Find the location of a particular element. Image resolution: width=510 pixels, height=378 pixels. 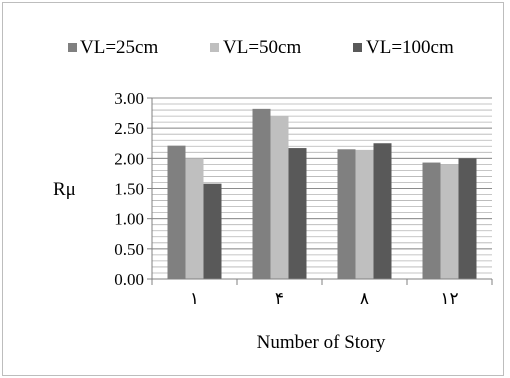

y-tick-label: 1.50 is located at coordinates (129, 189).